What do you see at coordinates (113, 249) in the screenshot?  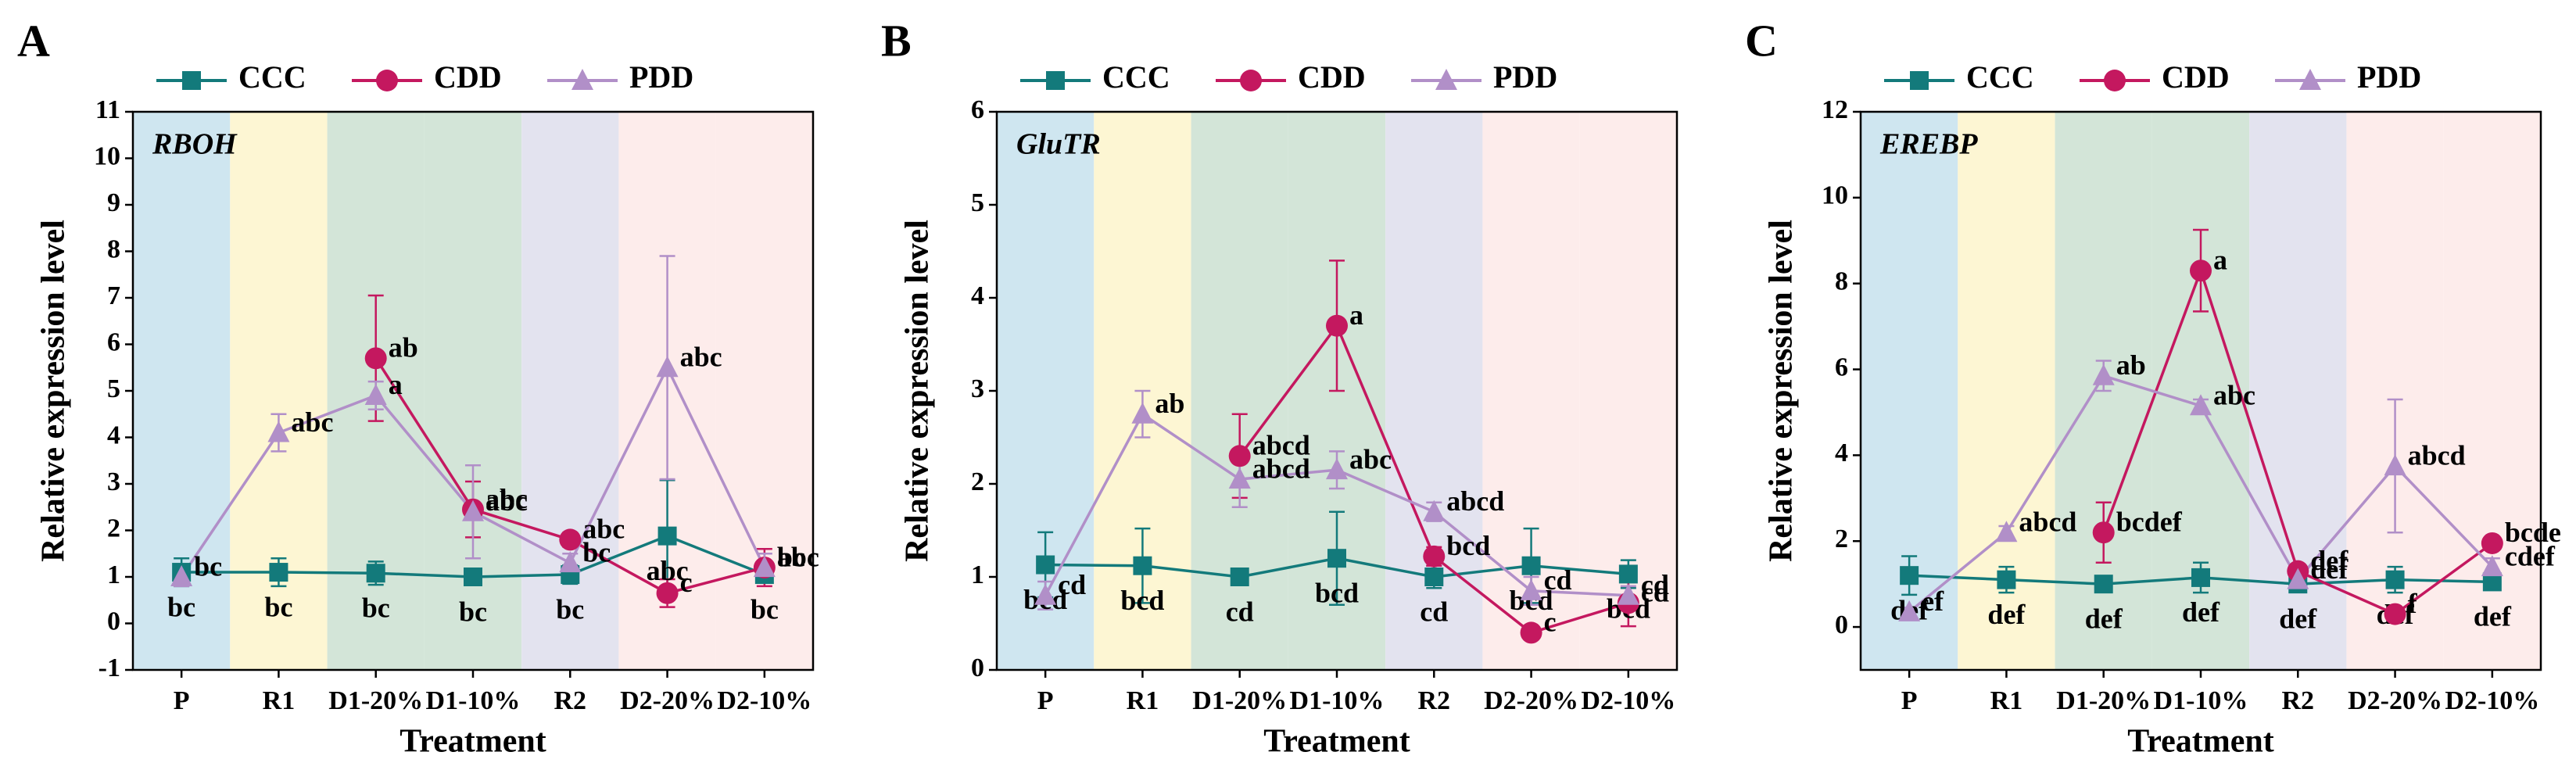 I see `y-tick-label: 8` at bounding box center [113, 249].